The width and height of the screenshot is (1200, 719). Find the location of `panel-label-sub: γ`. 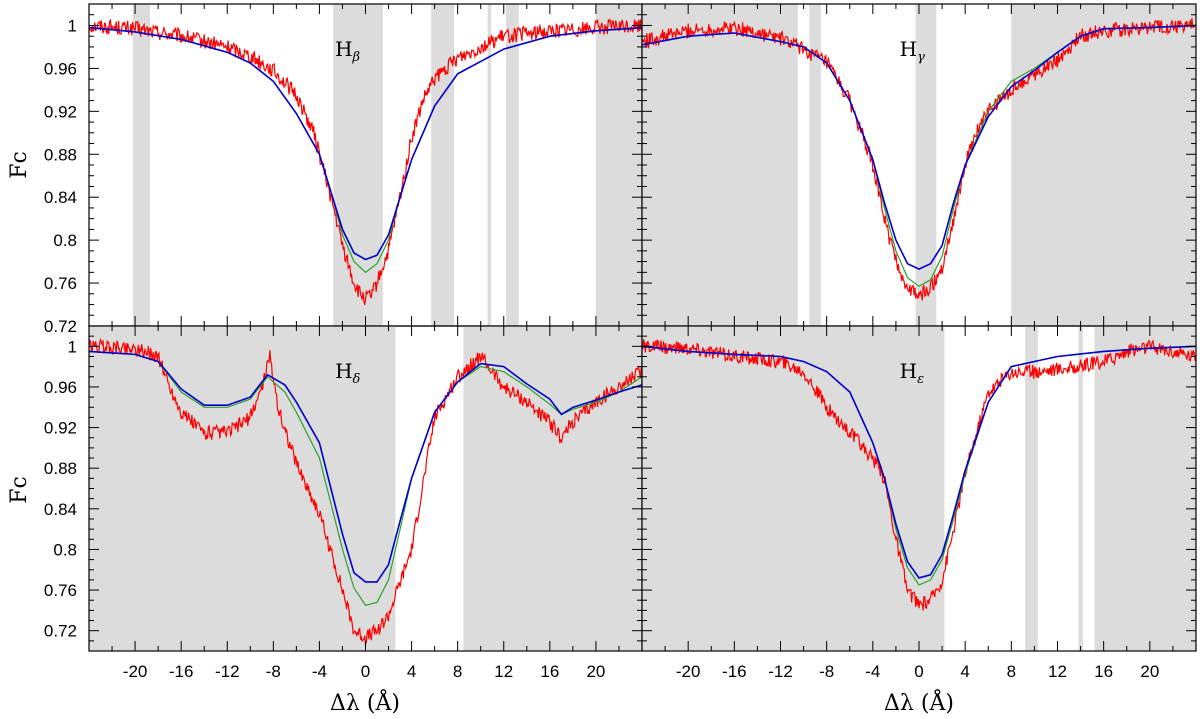

panel-label-sub: γ is located at coordinates (921, 57).